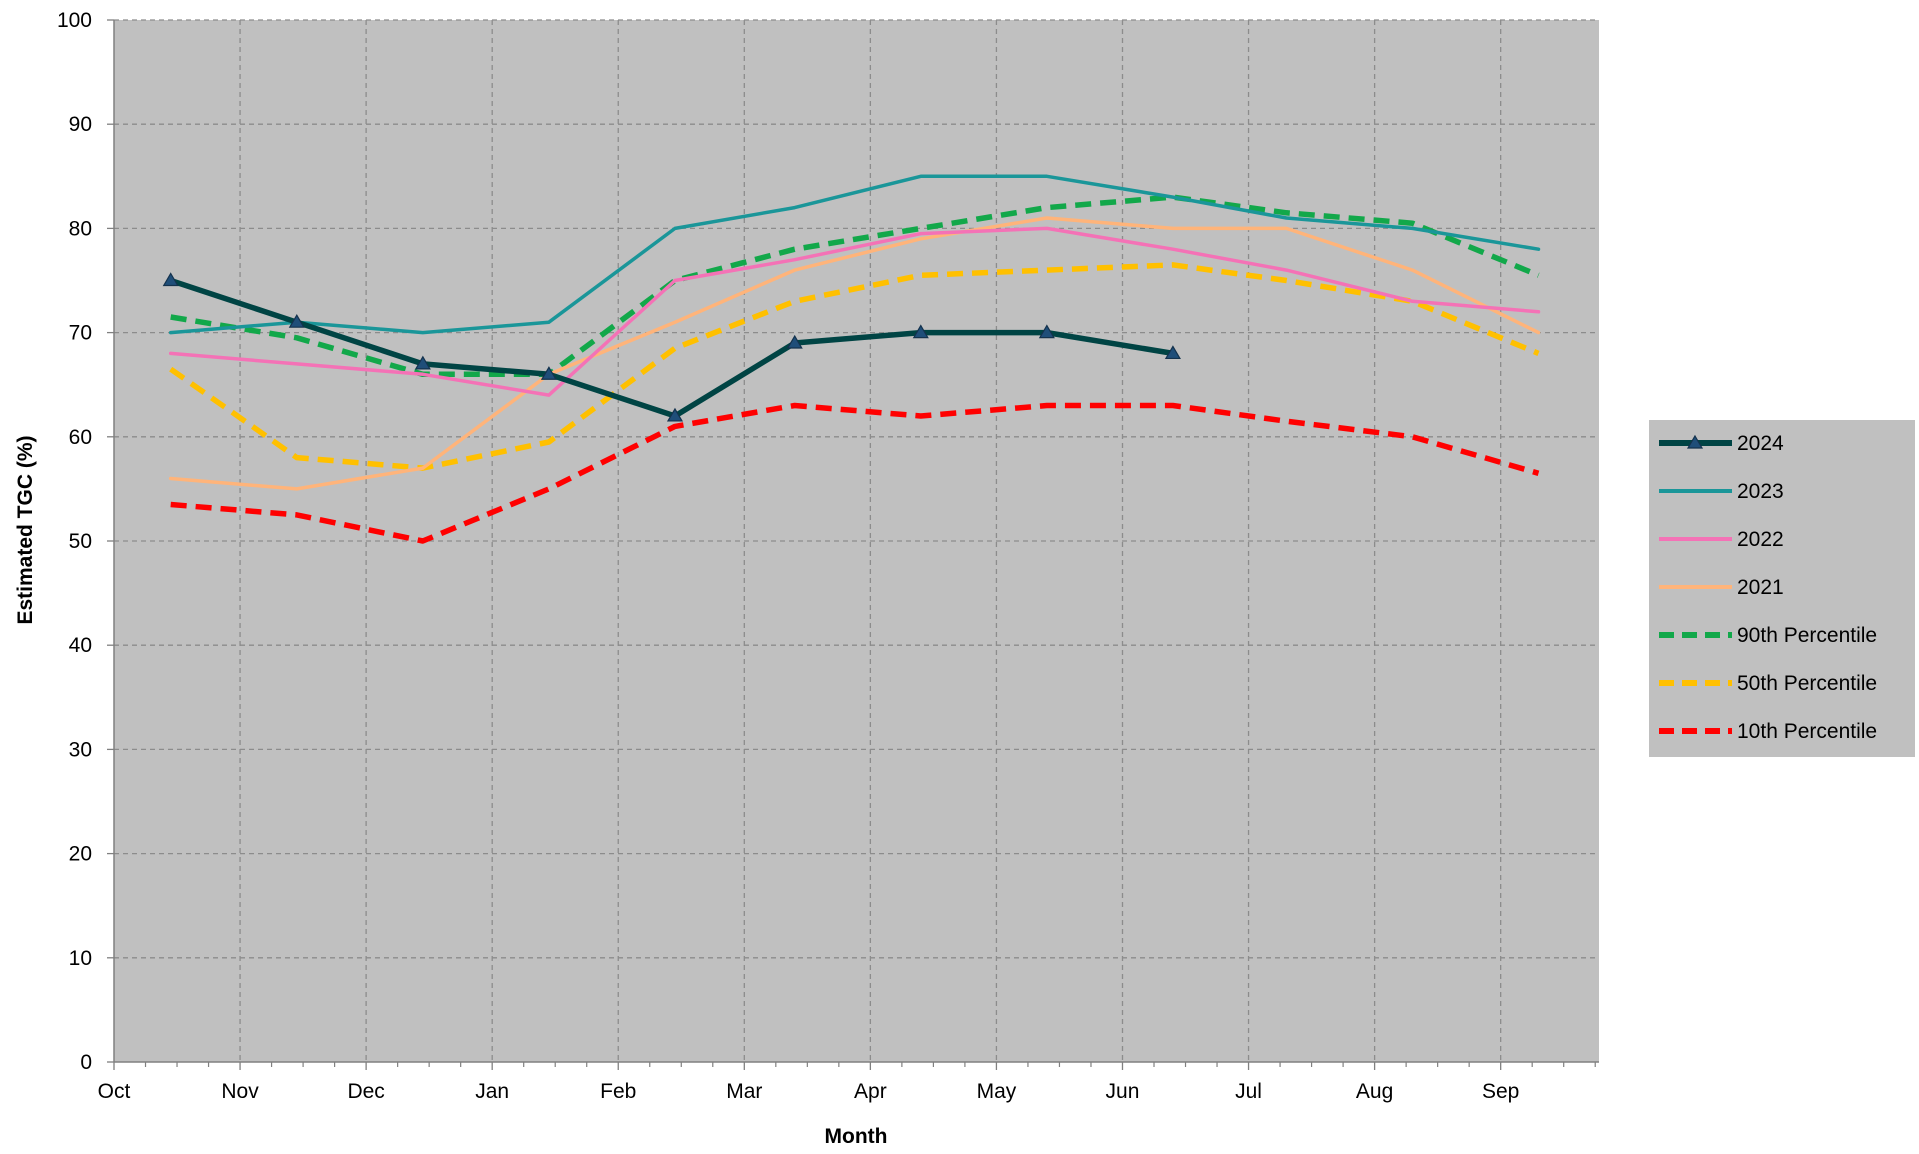  Describe the element at coordinates (1695, 441) in the screenshot. I see `legend-marker-2024` at that location.